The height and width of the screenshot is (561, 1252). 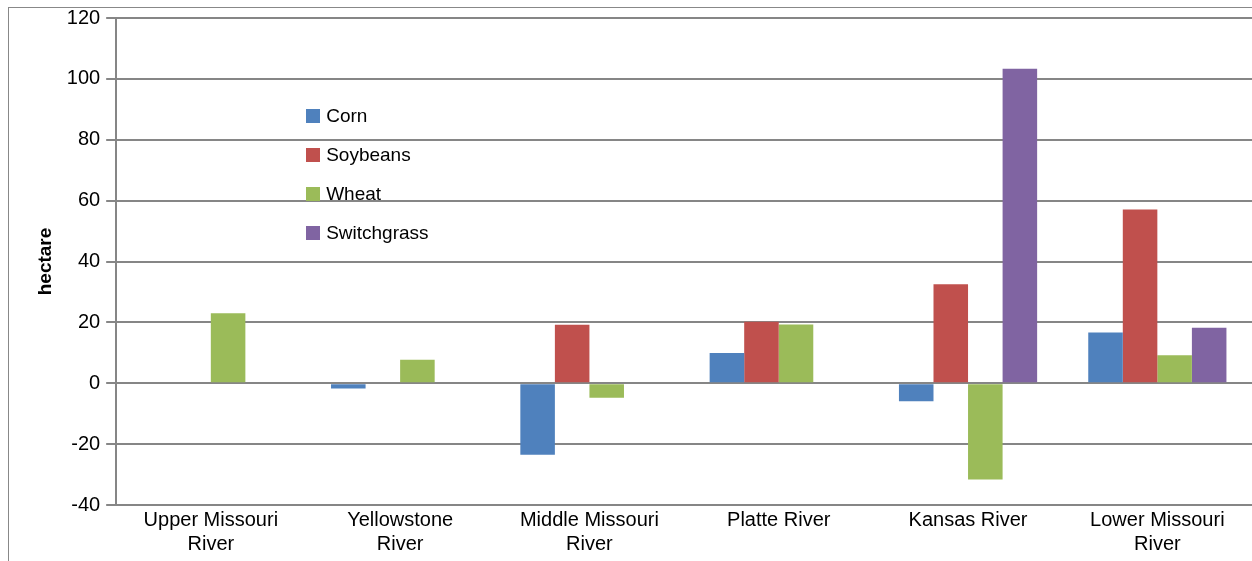 I want to click on y-tick-label: 80, so click(x=89, y=138).